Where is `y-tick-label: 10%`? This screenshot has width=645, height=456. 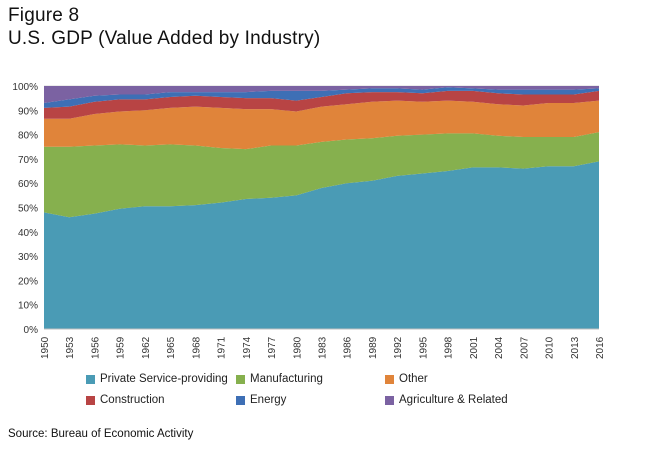
y-tick-label: 10% is located at coordinates (28, 306).